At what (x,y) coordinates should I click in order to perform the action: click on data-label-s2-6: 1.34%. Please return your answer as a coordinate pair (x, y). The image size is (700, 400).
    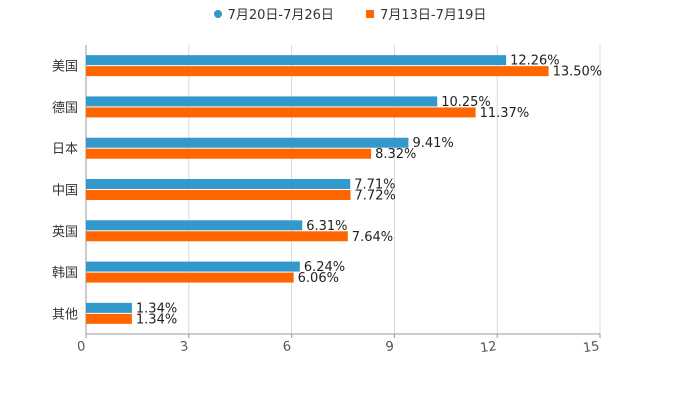
    Looking at the image, I should click on (156, 319).